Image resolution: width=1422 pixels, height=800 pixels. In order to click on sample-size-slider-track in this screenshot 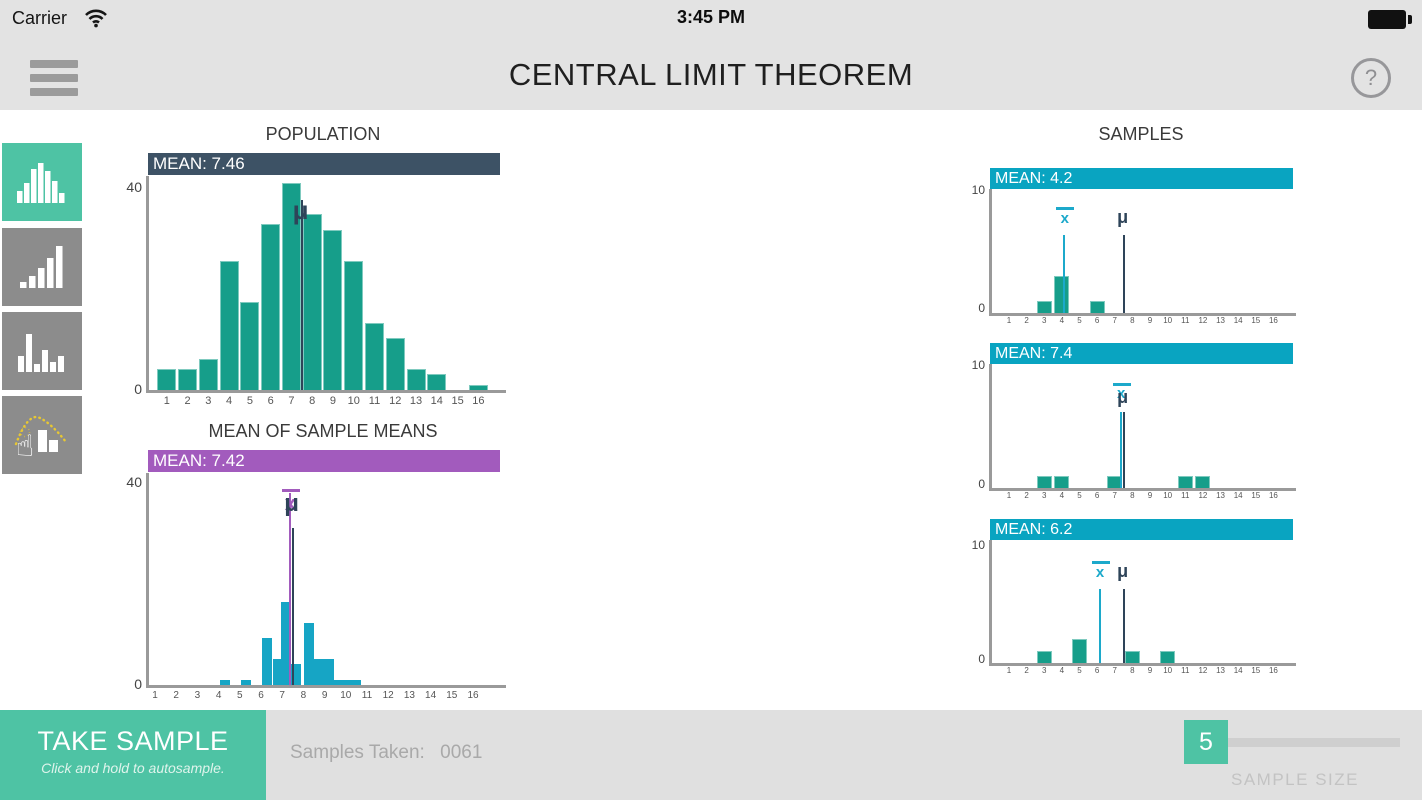, I will do `click(1314, 742)`.